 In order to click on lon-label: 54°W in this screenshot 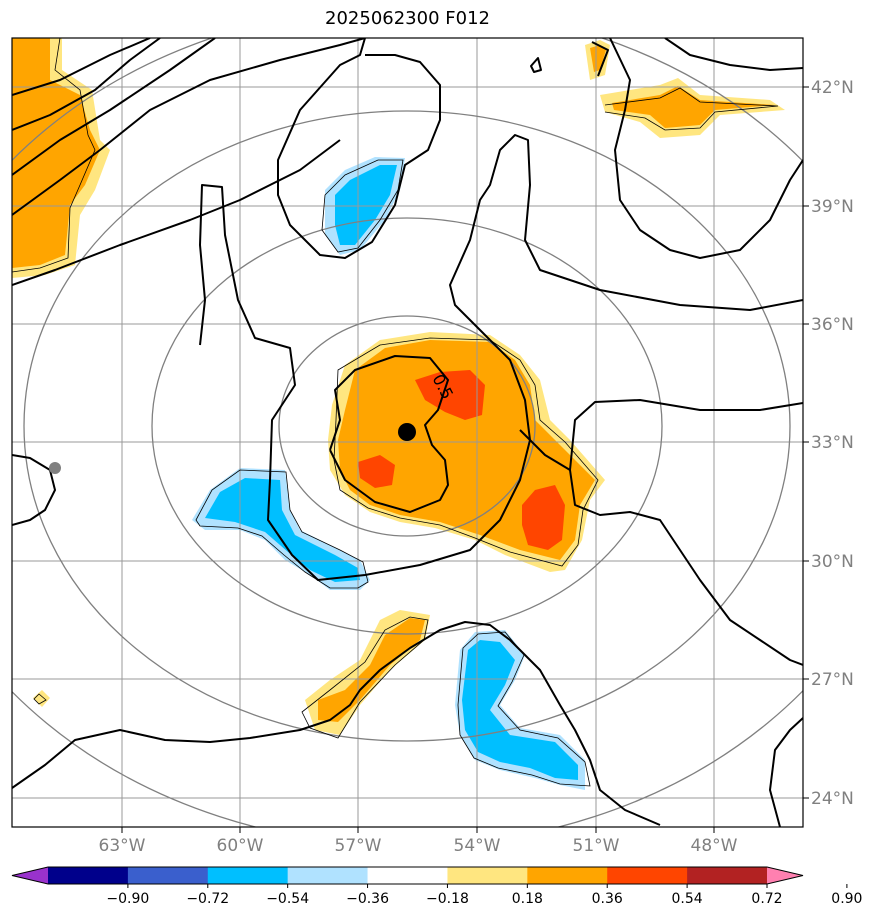, I will do `click(477, 846)`.